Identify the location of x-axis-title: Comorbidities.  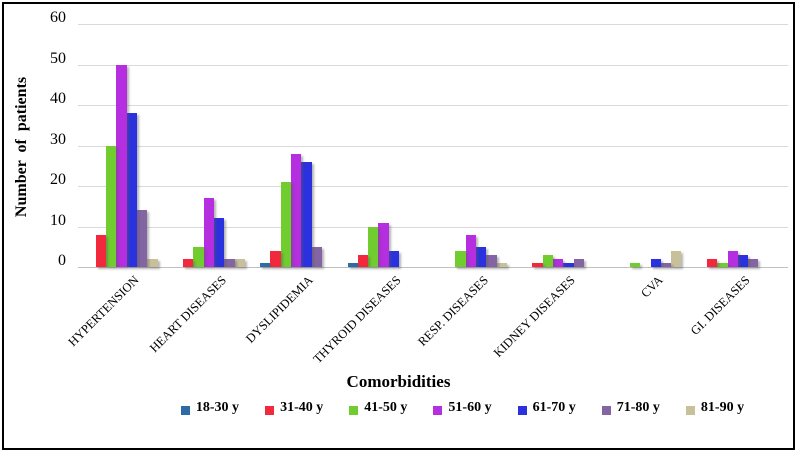
(398, 381).